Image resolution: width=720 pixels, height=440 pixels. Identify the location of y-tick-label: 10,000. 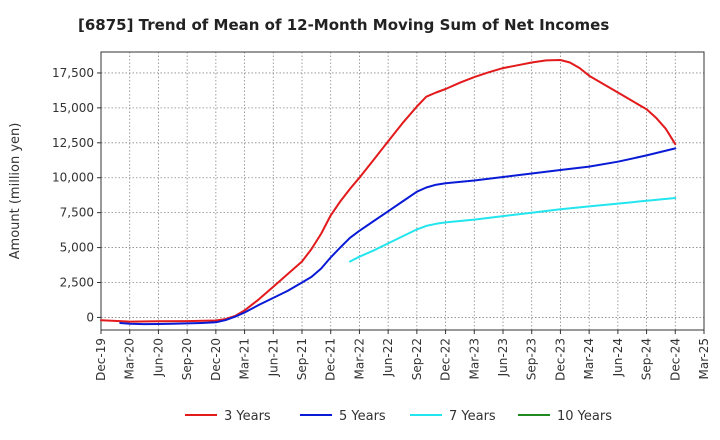
(73, 178).